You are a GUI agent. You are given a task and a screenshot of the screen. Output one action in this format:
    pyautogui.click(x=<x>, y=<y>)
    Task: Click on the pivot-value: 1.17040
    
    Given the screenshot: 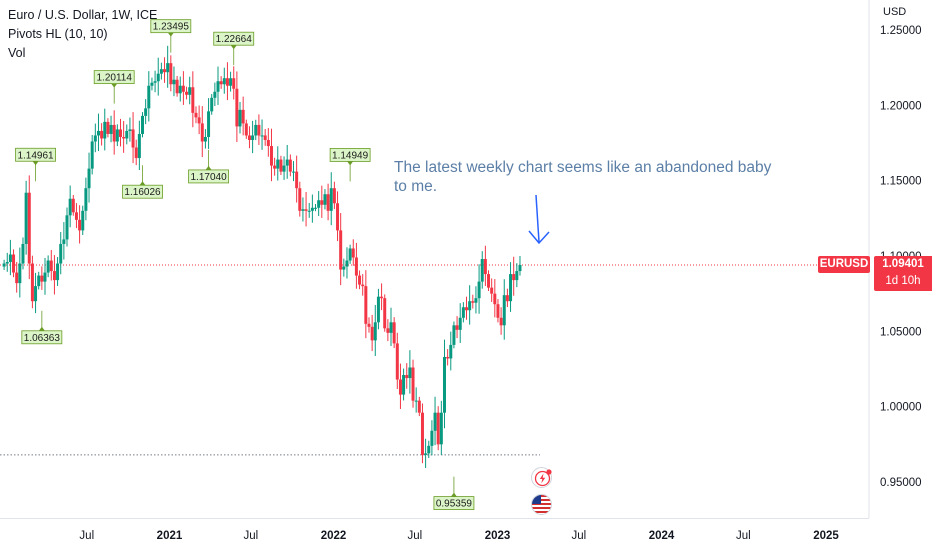 What is the action you would take?
    pyautogui.click(x=208, y=177)
    